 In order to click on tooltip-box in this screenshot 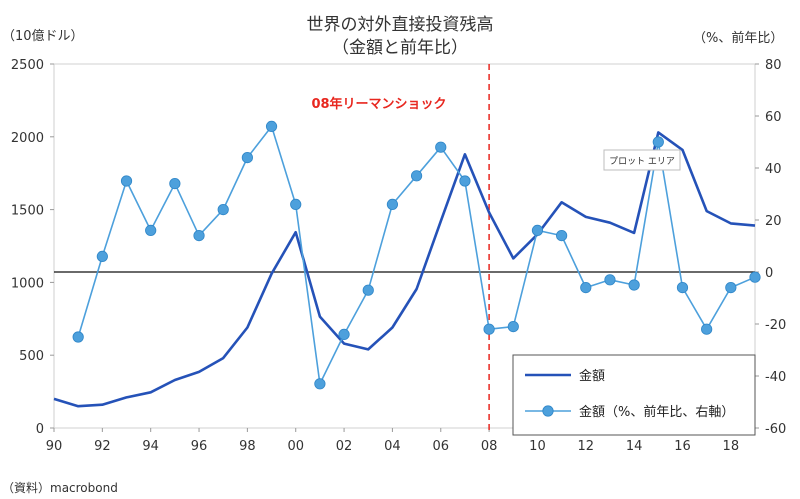, I will do `click(642, 160)`.